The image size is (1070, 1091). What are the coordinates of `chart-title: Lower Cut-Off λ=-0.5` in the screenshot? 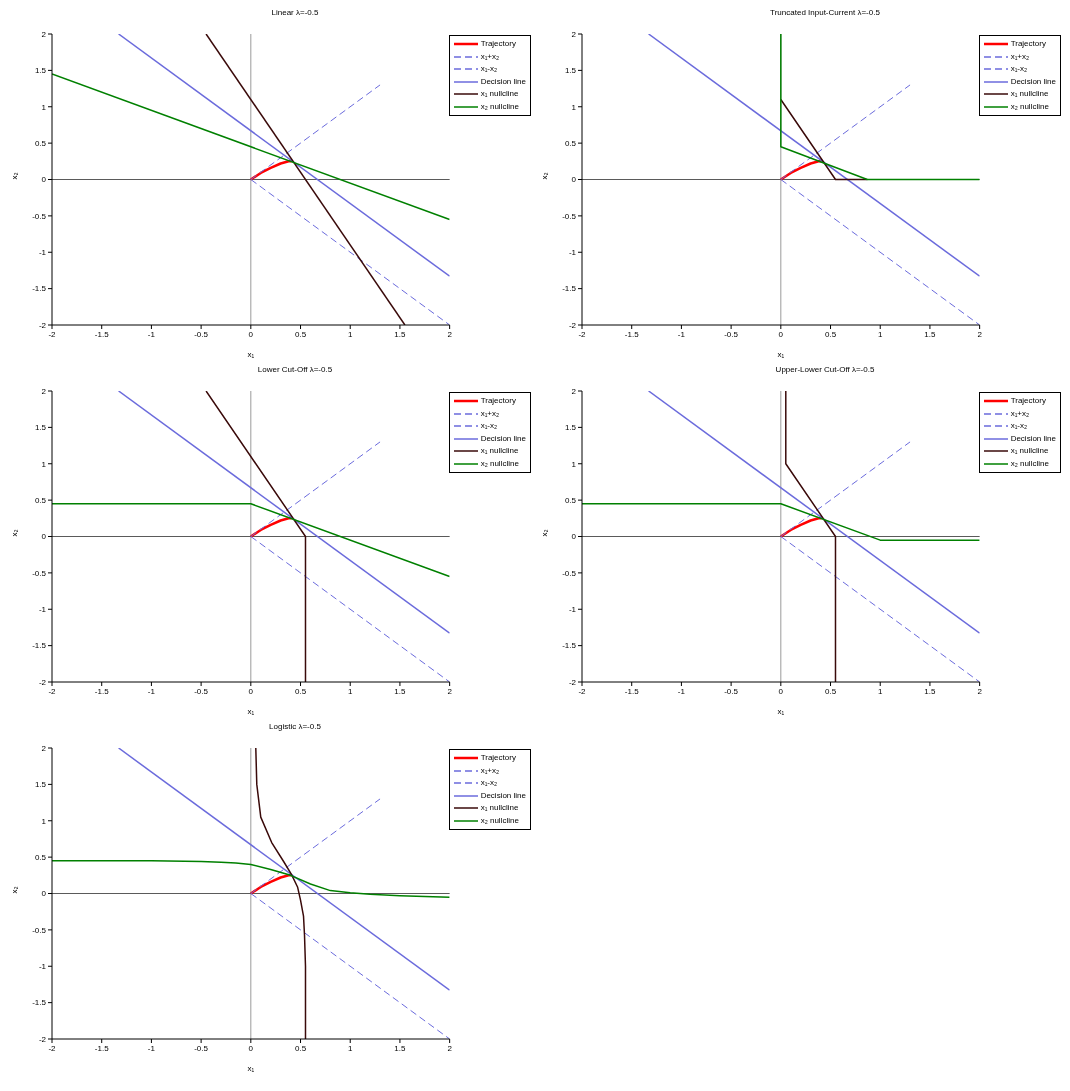 It's located at (295, 370).